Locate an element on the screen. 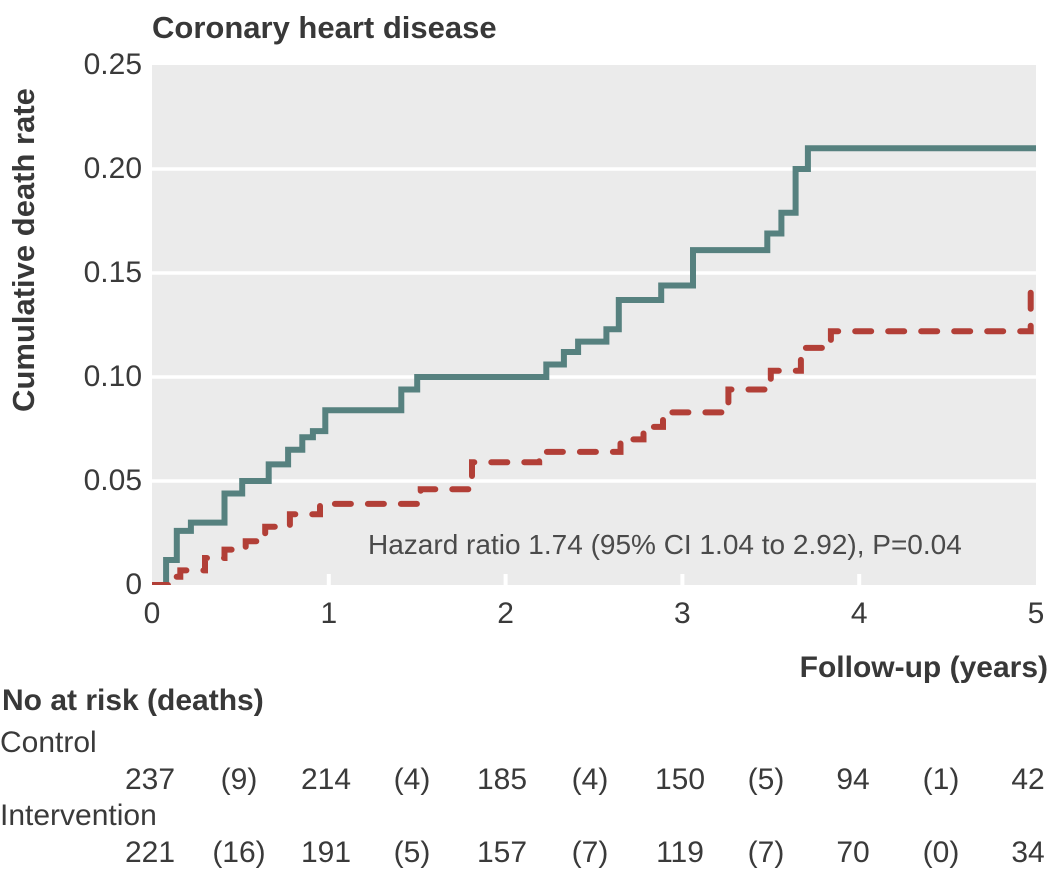 This screenshot has width=1056, height=872. at-risk-count: 237 is located at coordinates (150, 779).